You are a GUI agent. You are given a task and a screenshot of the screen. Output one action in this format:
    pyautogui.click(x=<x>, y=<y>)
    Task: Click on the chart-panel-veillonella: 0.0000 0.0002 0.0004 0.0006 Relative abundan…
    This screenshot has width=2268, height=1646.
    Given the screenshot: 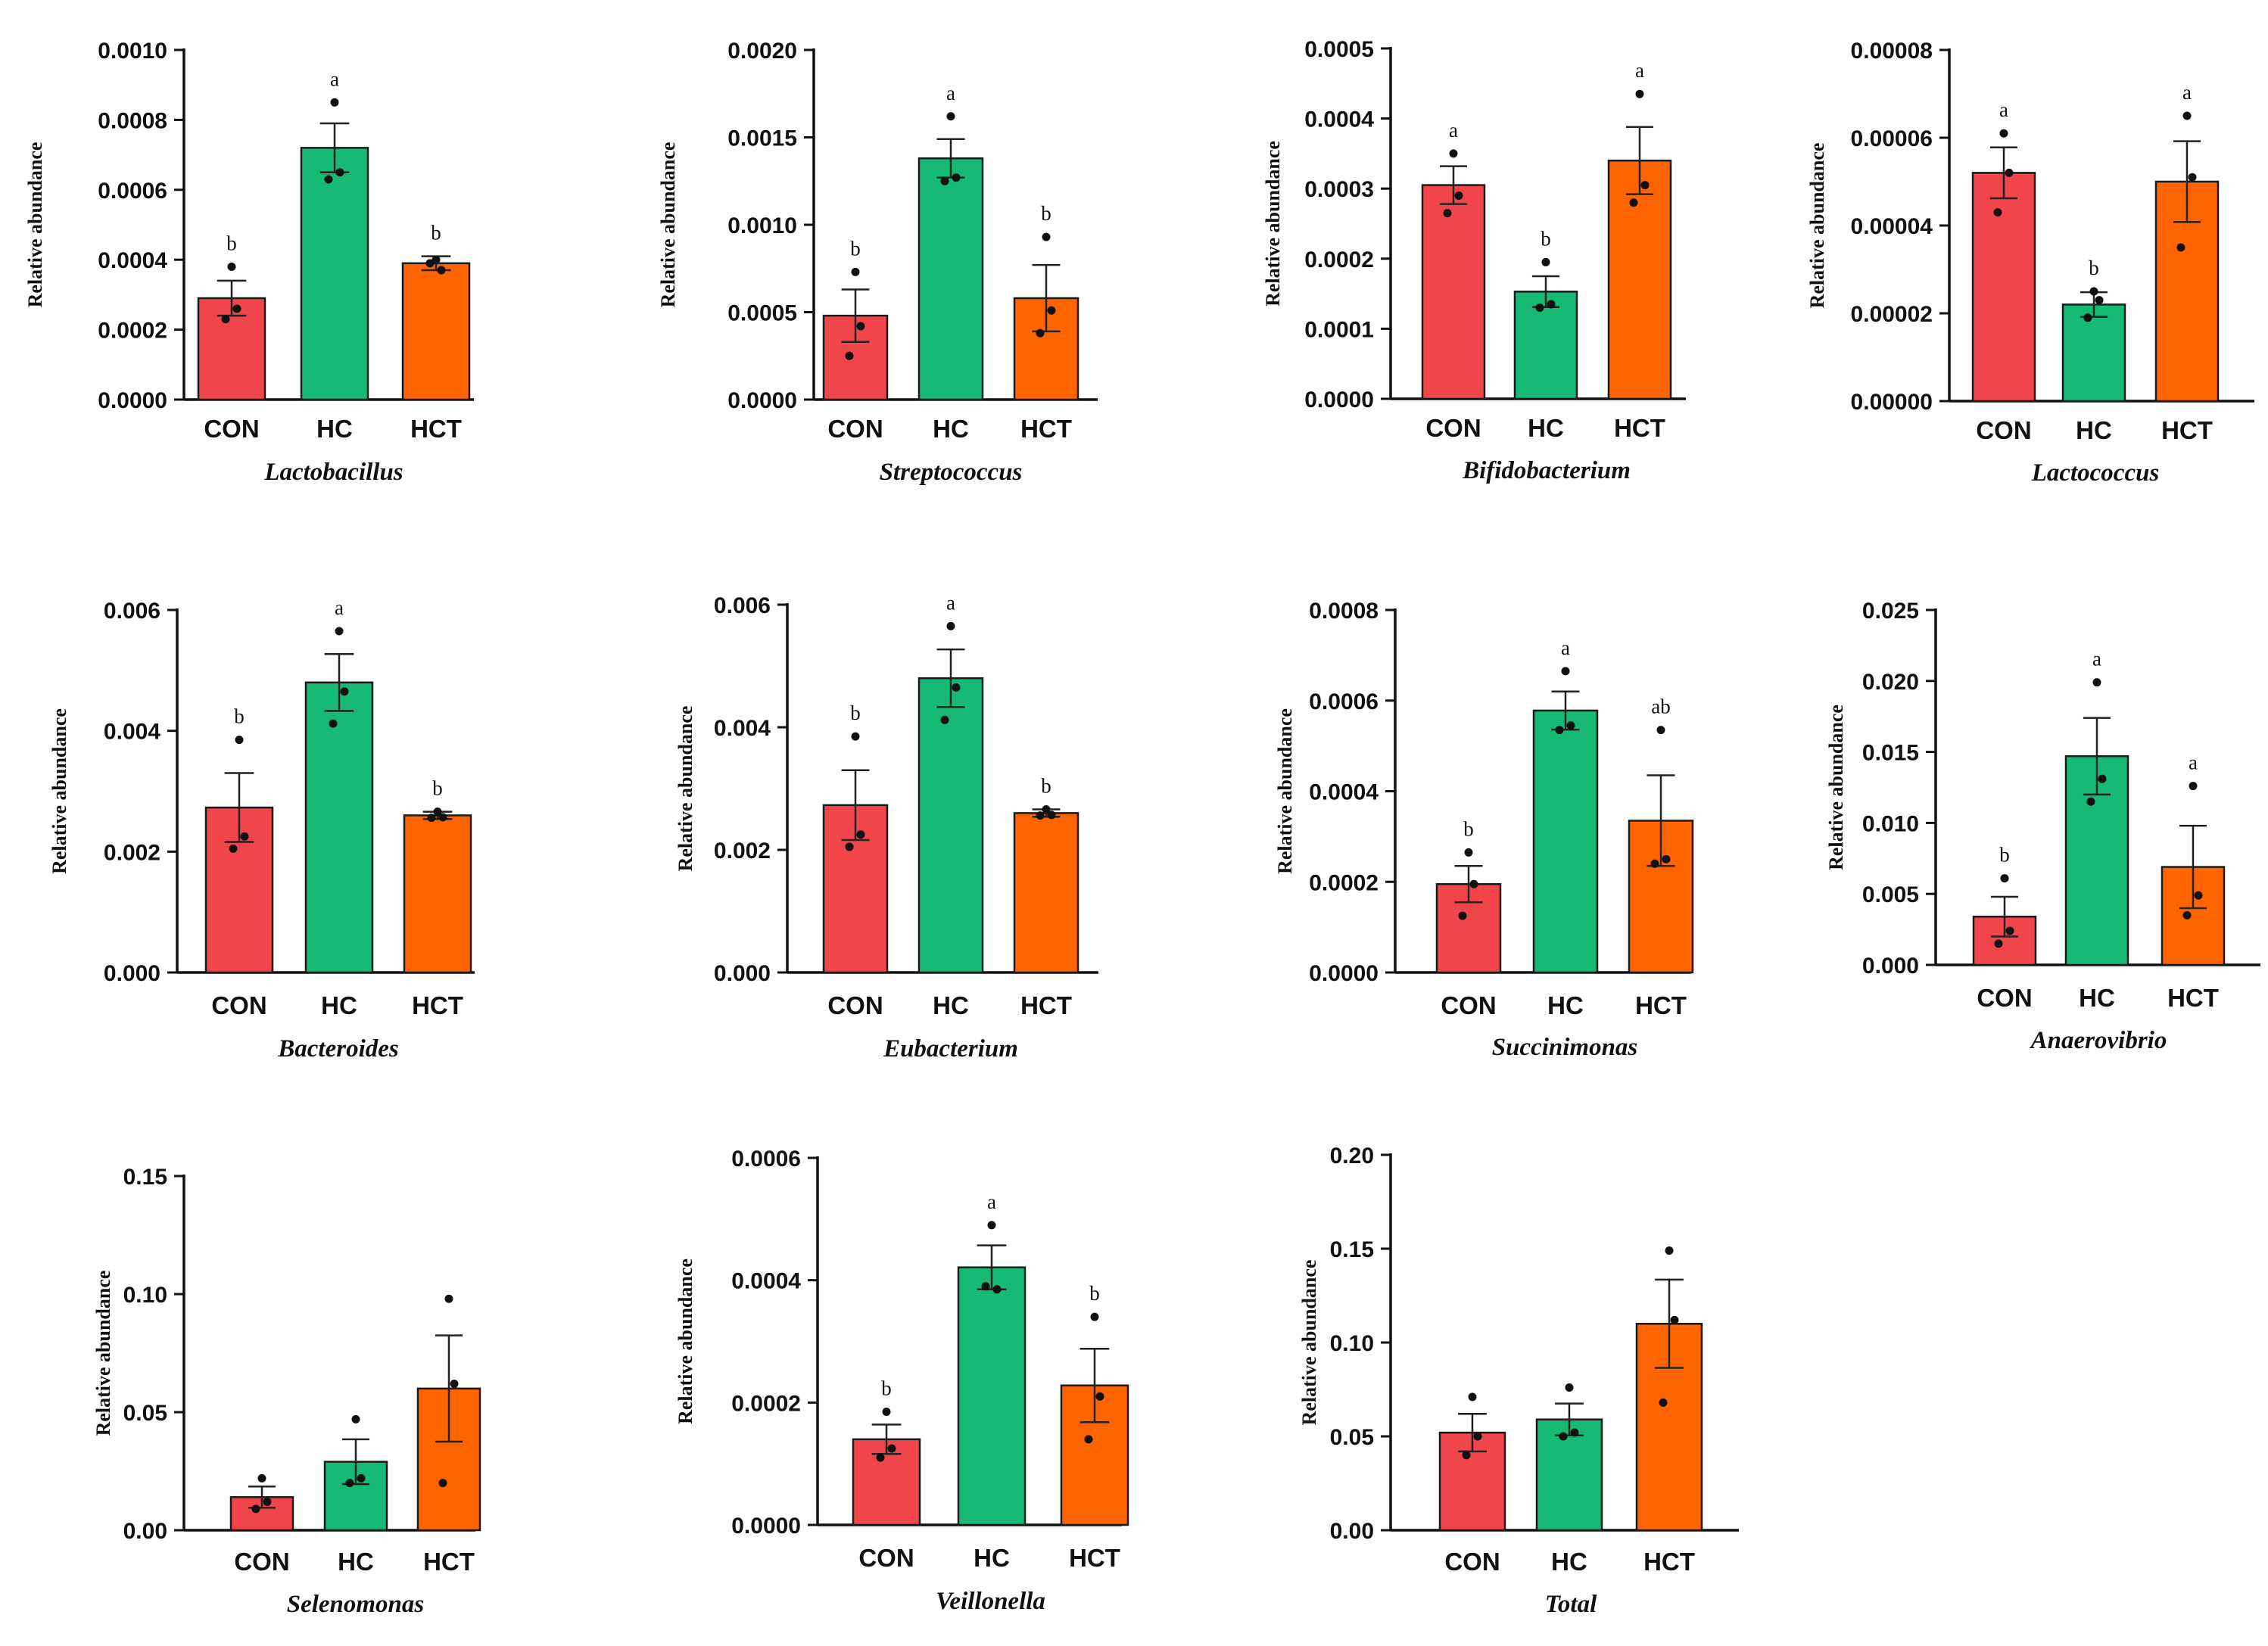 What is the action you would take?
    pyautogui.click(x=901, y=1381)
    